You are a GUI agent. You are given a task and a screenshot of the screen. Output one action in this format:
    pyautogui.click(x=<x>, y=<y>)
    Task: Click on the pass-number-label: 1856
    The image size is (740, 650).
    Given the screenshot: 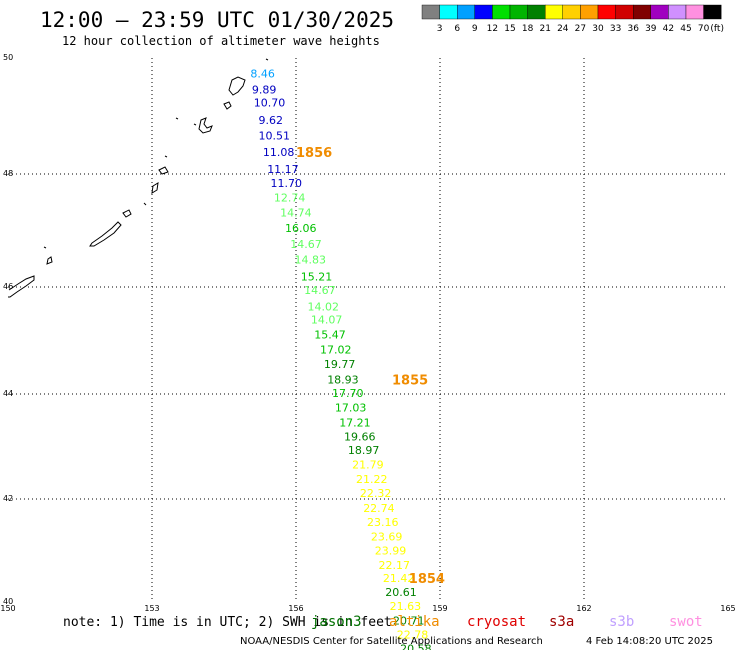 What is the action you would take?
    pyautogui.click(x=314, y=153)
    